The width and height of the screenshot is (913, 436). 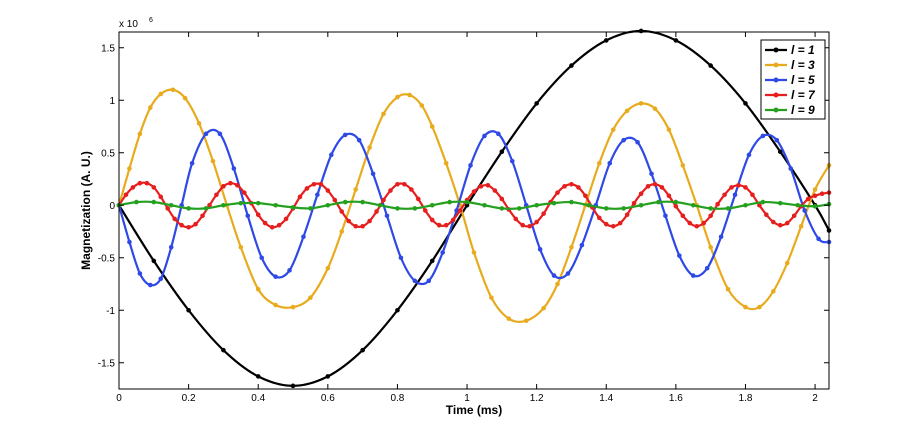 What do you see at coordinates (803, 80) in the screenshot?
I see `legend-label: l = 5` at bounding box center [803, 80].